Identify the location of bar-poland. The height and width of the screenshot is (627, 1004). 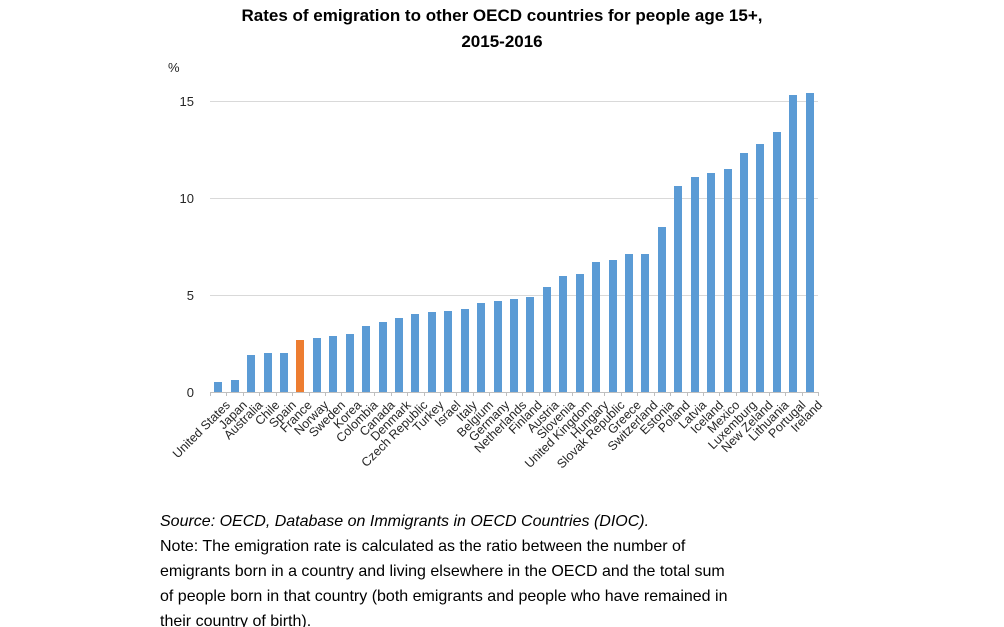
(678, 289).